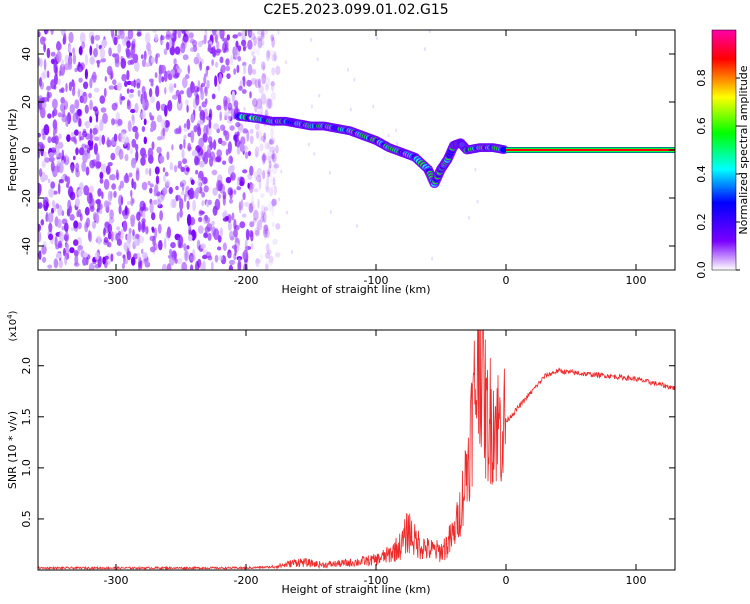 The image size is (750, 604). What do you see at coordinates (701, 78) in the screenshot?
I see `colorbar-tick-label: 0.8` at bounding box center [701, 78].